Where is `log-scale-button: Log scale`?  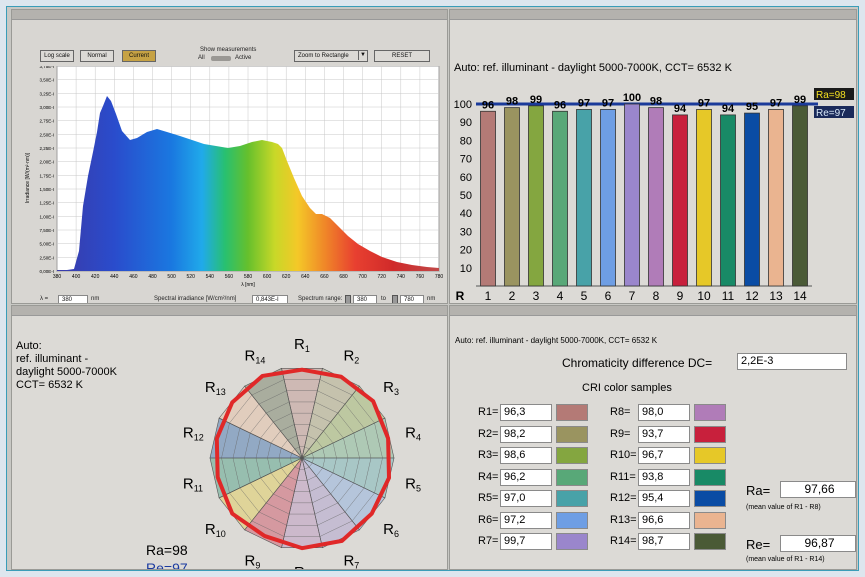
log-scale-button: Log scale is located at coordinates (57, 56).